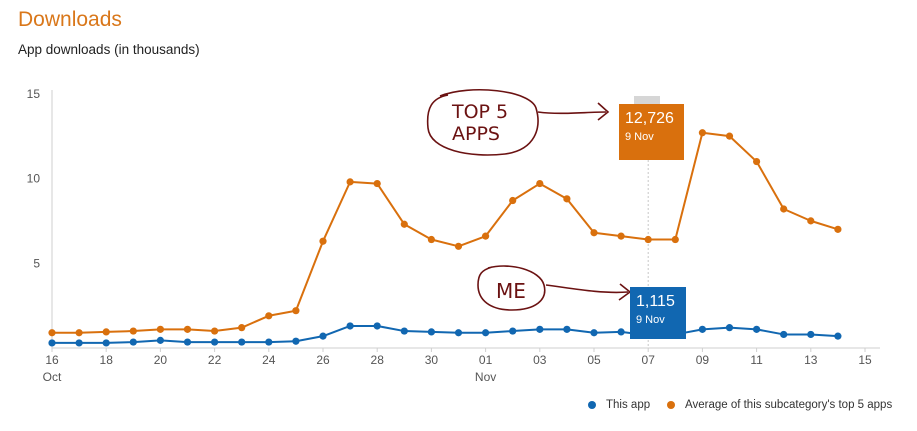 This screenshot has height=431, width=917. Describe the element at coordinates (70, 19) in the screenshot. I see `chart-title: Downloads` at that location.